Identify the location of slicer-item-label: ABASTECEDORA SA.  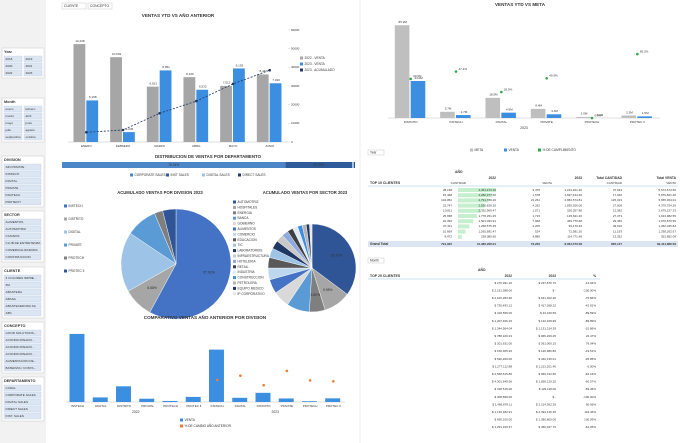
(21, 306).